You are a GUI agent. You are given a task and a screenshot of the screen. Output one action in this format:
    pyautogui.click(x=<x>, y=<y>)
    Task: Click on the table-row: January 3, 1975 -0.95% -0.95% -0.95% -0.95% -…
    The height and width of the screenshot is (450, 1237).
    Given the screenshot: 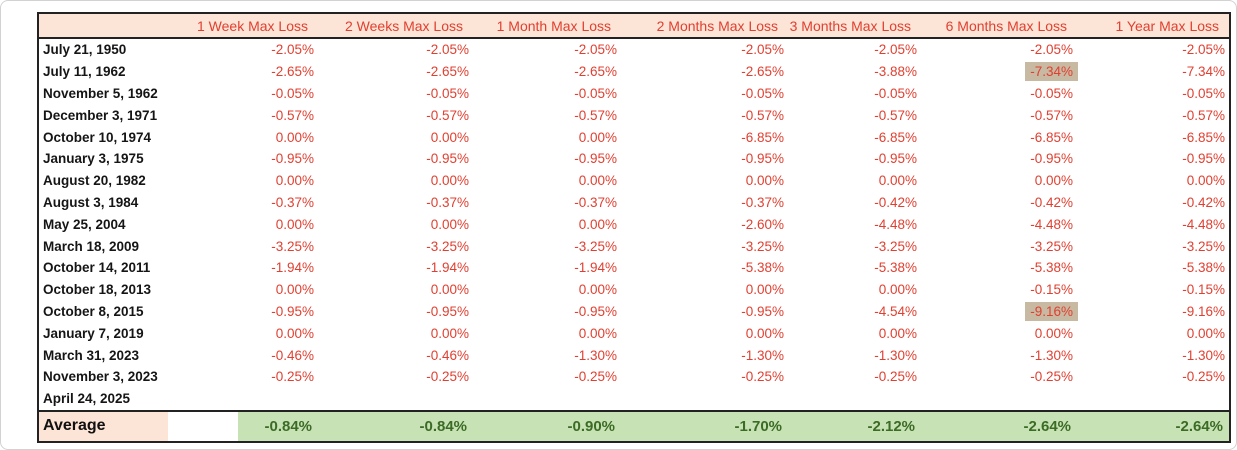 What is the action you would take?
    pyautogui.click(x=634, y=158)
    